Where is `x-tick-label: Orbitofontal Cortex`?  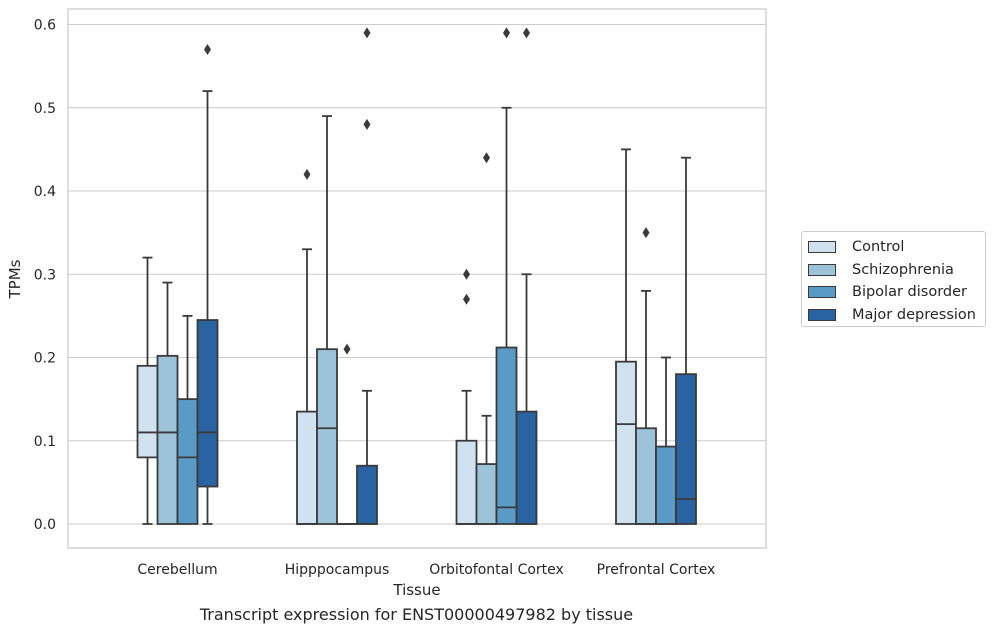
x-tick-label: Orbitofontal Cortex is located at coordinates (496, 570).